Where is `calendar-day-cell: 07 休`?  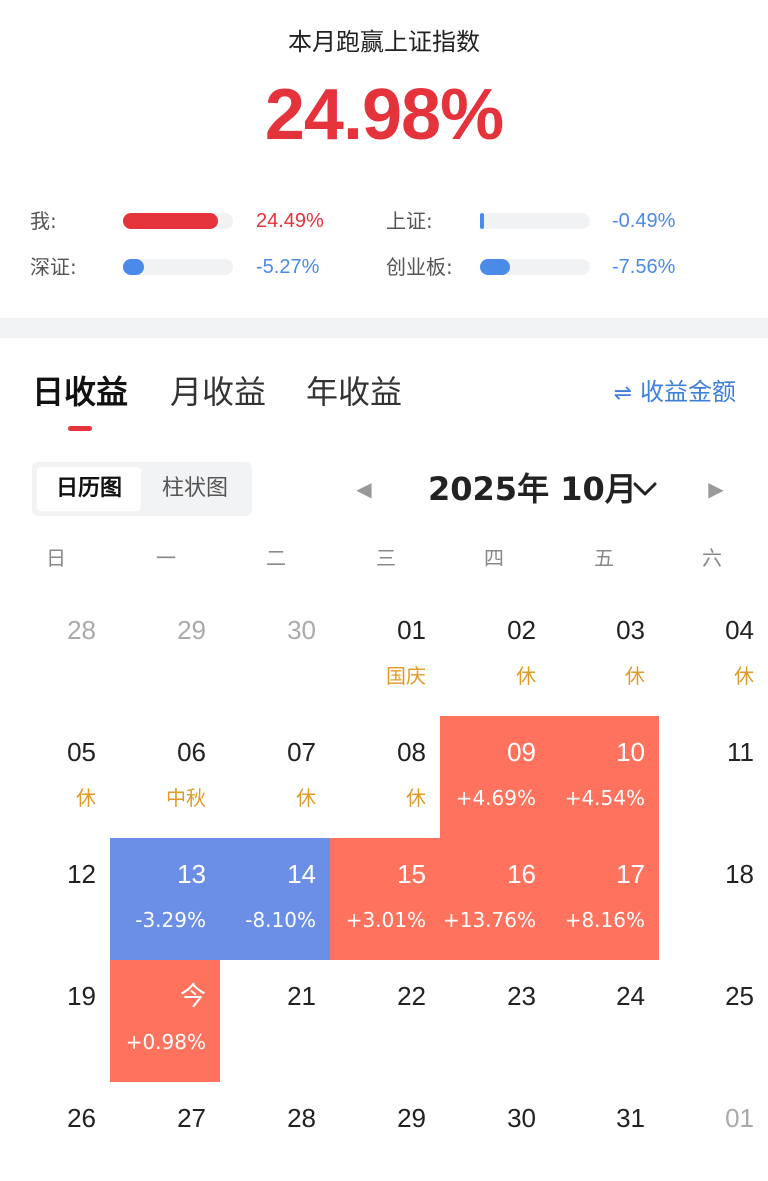 calendar-day-cell: 07 休 is located at coordinates (275, 777).